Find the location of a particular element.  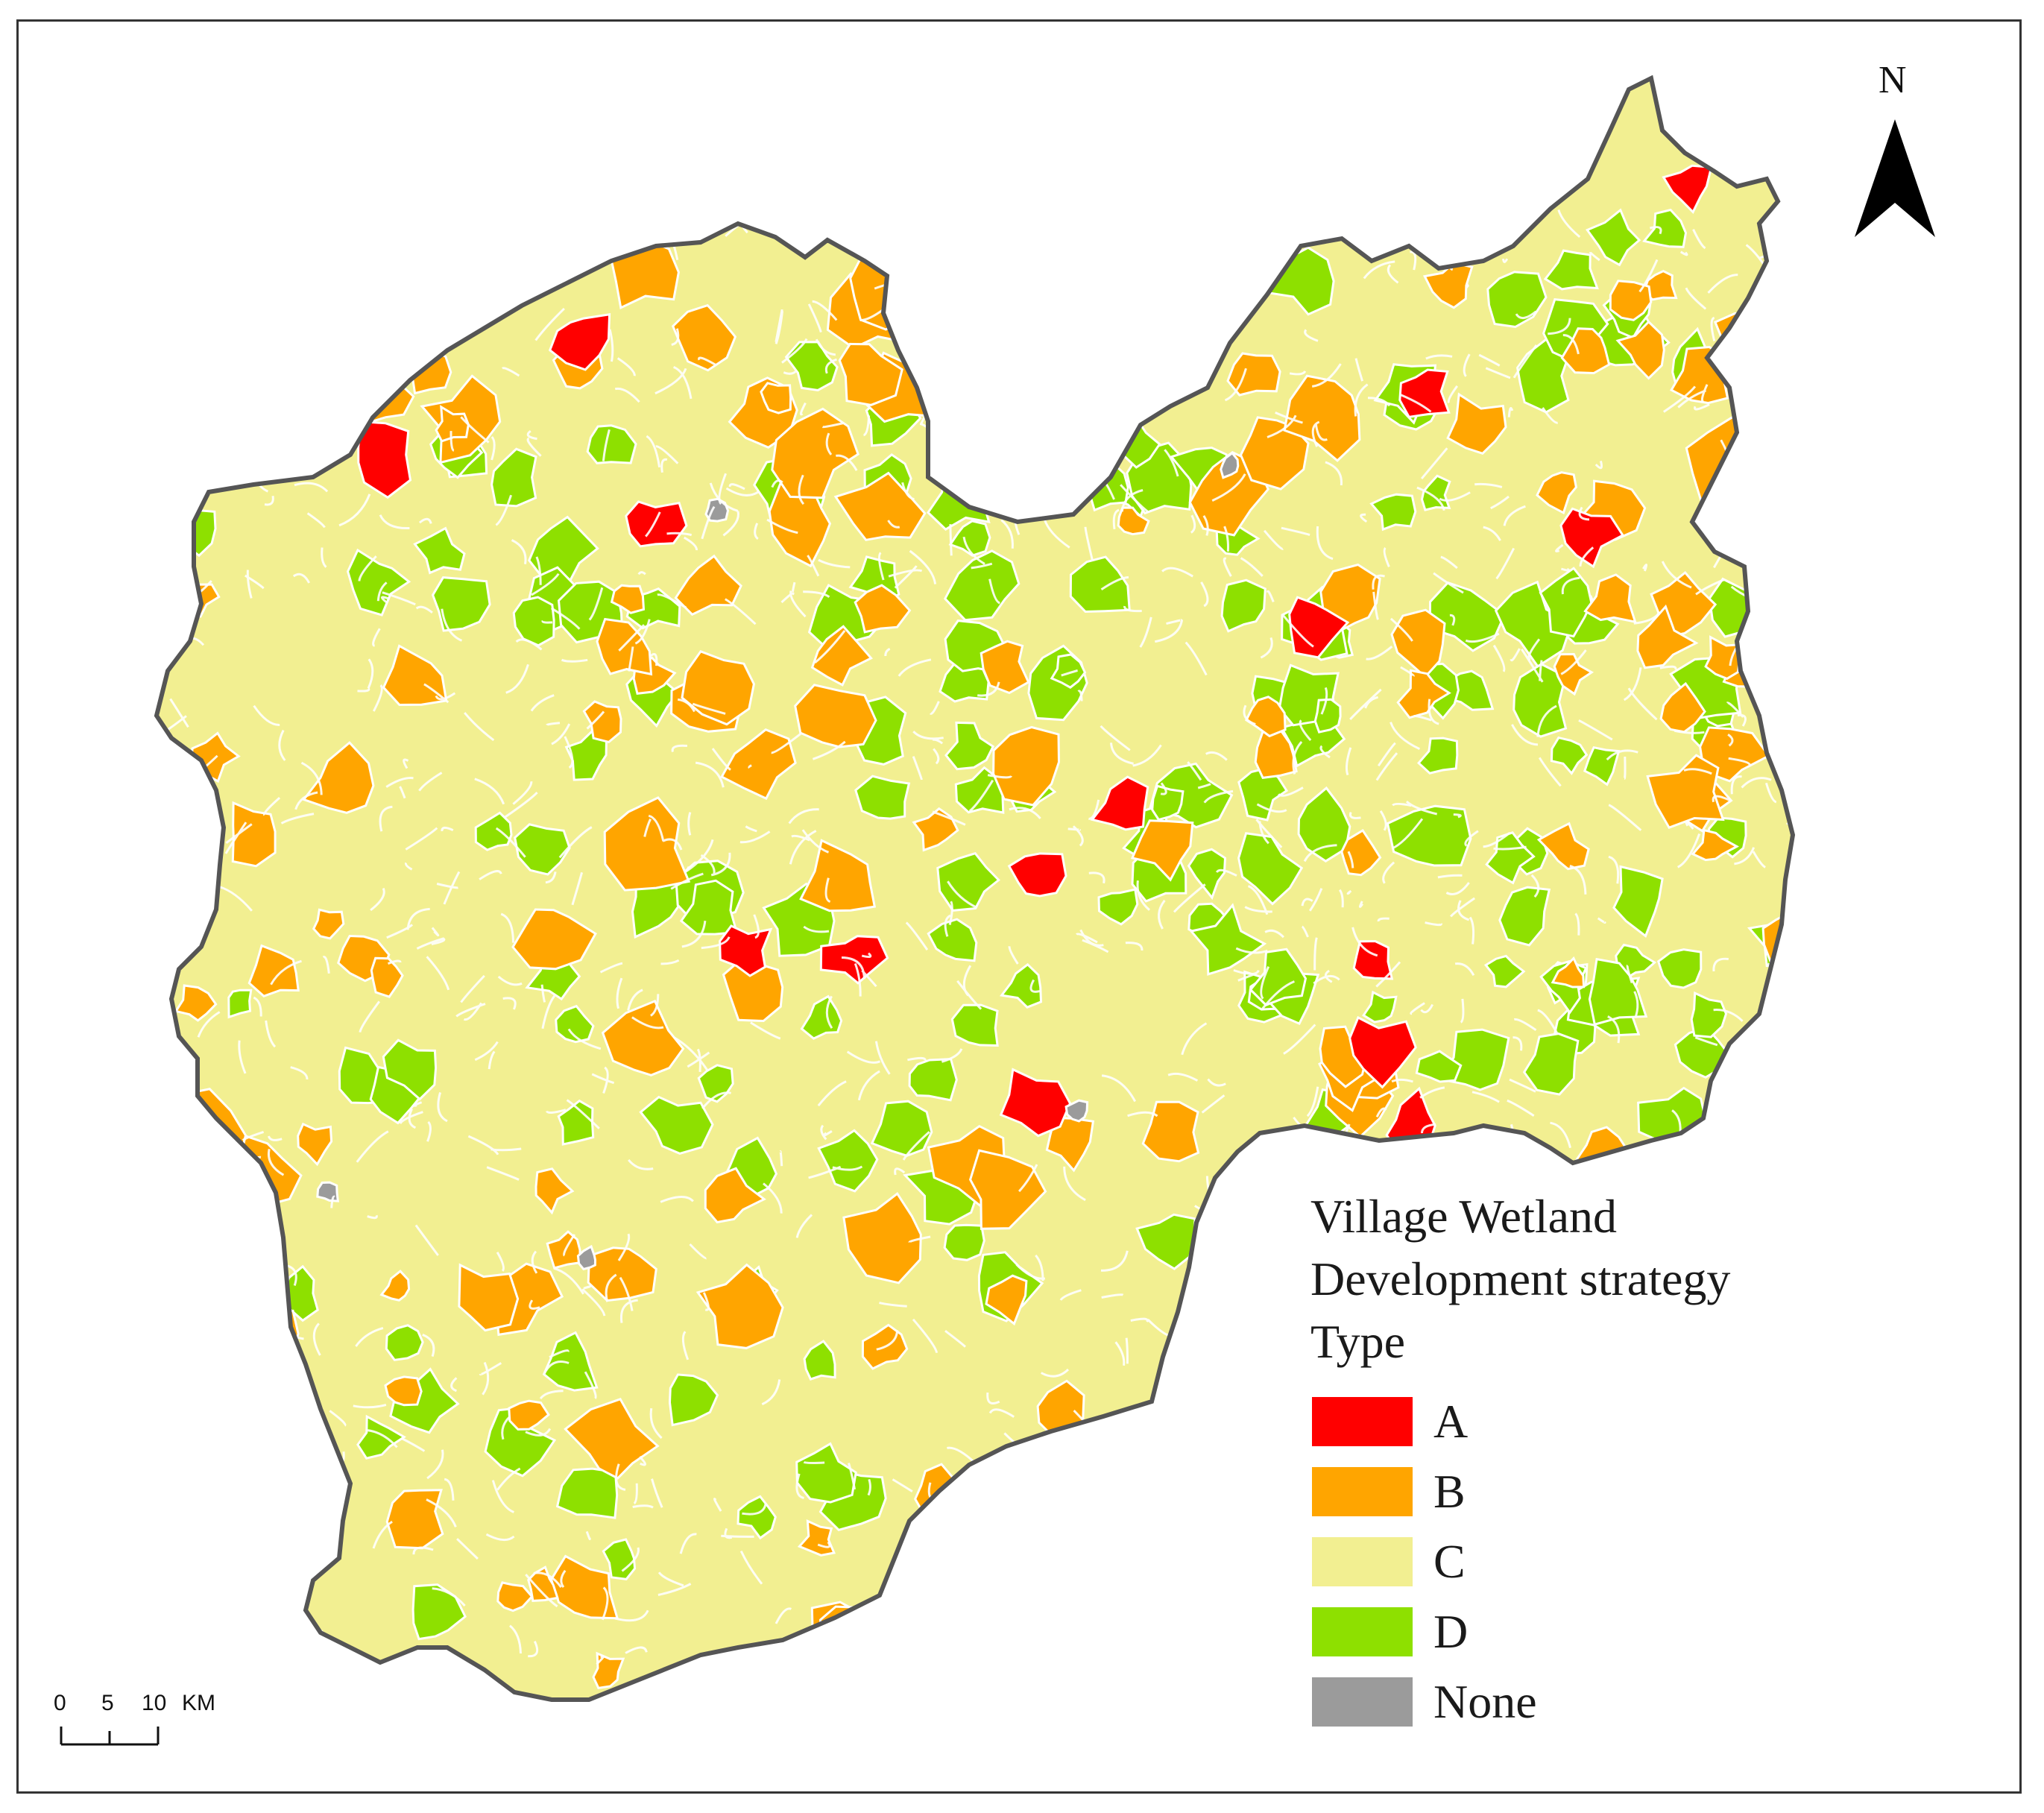

legend-item-b: B is located at coordinates (1389, 1491).